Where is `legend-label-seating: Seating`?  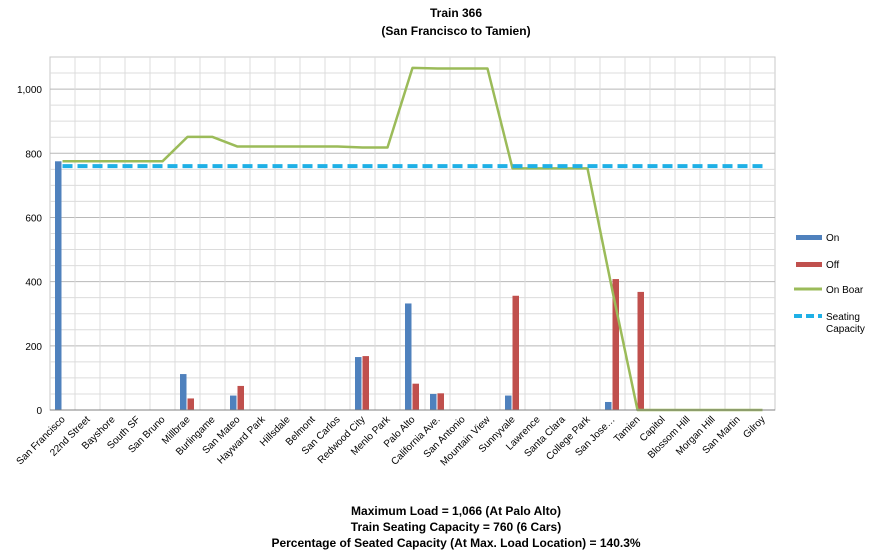 legend-label-seating: Seating is located at coordinates (843, 317).